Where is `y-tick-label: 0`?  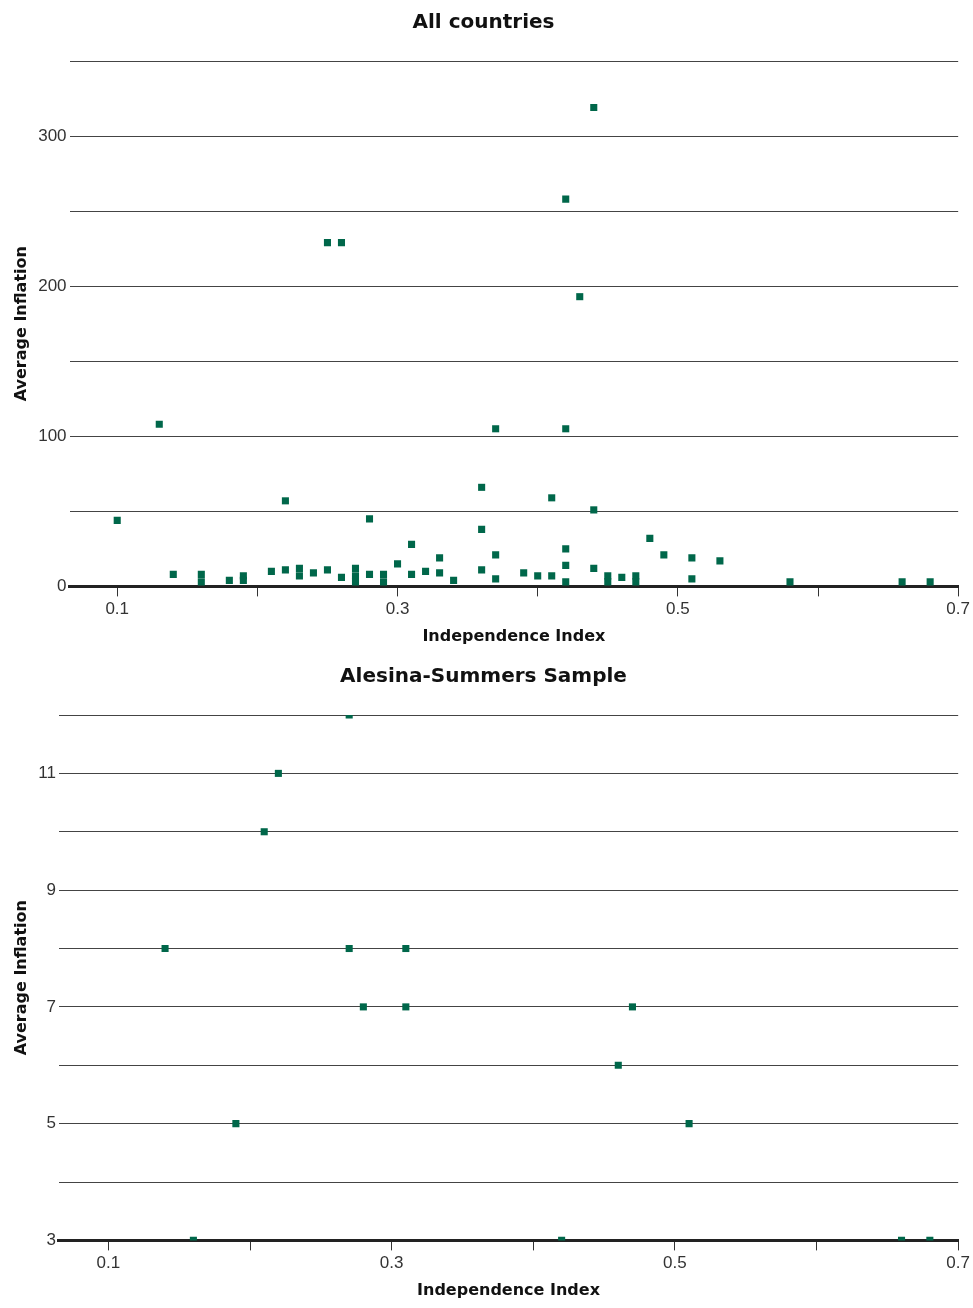
y-tick-label: 0 is located at coordinates (62, 586).